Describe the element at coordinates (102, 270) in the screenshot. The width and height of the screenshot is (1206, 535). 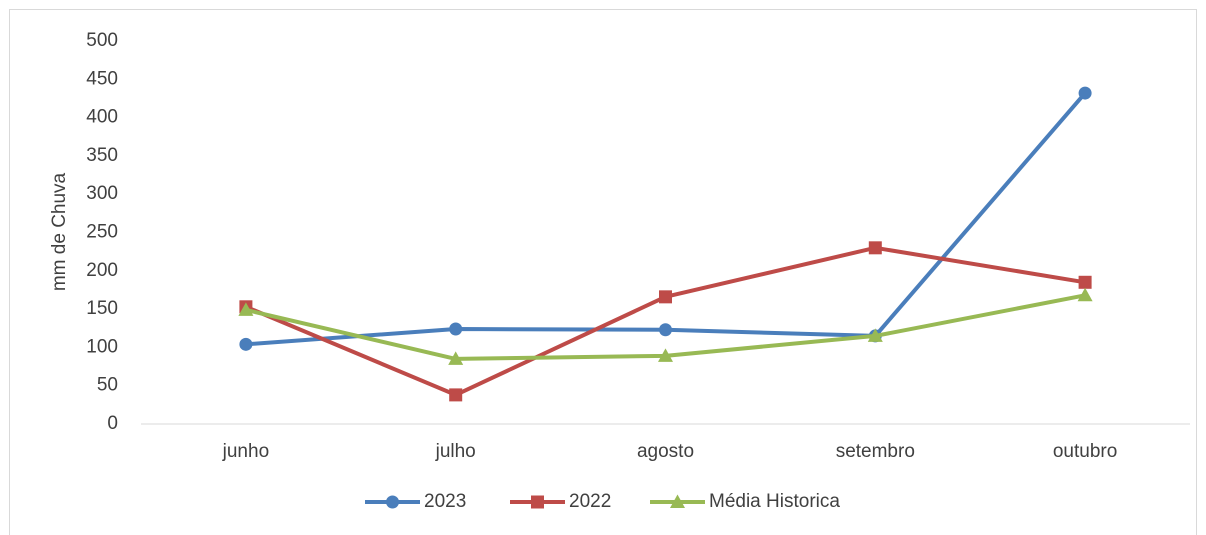
I see `y-tick-label: 200` at that location.